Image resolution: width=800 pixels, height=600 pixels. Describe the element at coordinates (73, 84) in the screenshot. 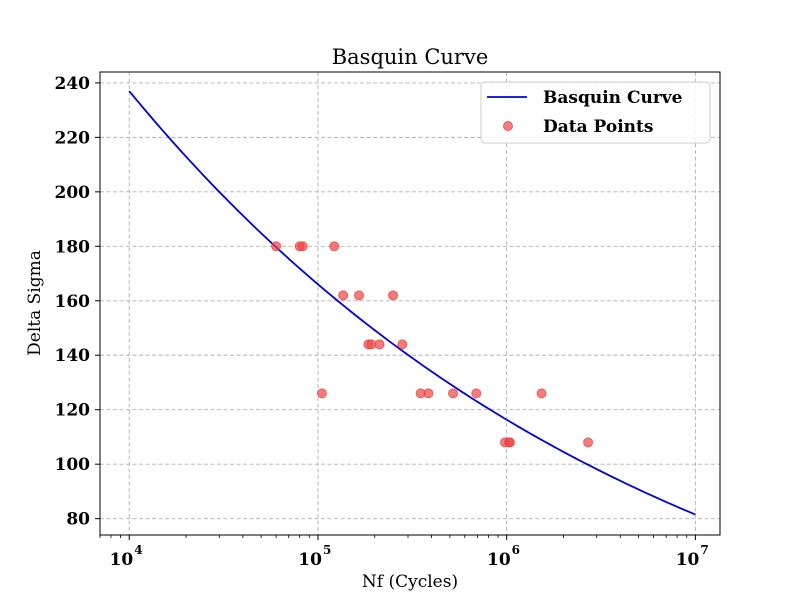

I see `y-tick-label: 240` at that location.